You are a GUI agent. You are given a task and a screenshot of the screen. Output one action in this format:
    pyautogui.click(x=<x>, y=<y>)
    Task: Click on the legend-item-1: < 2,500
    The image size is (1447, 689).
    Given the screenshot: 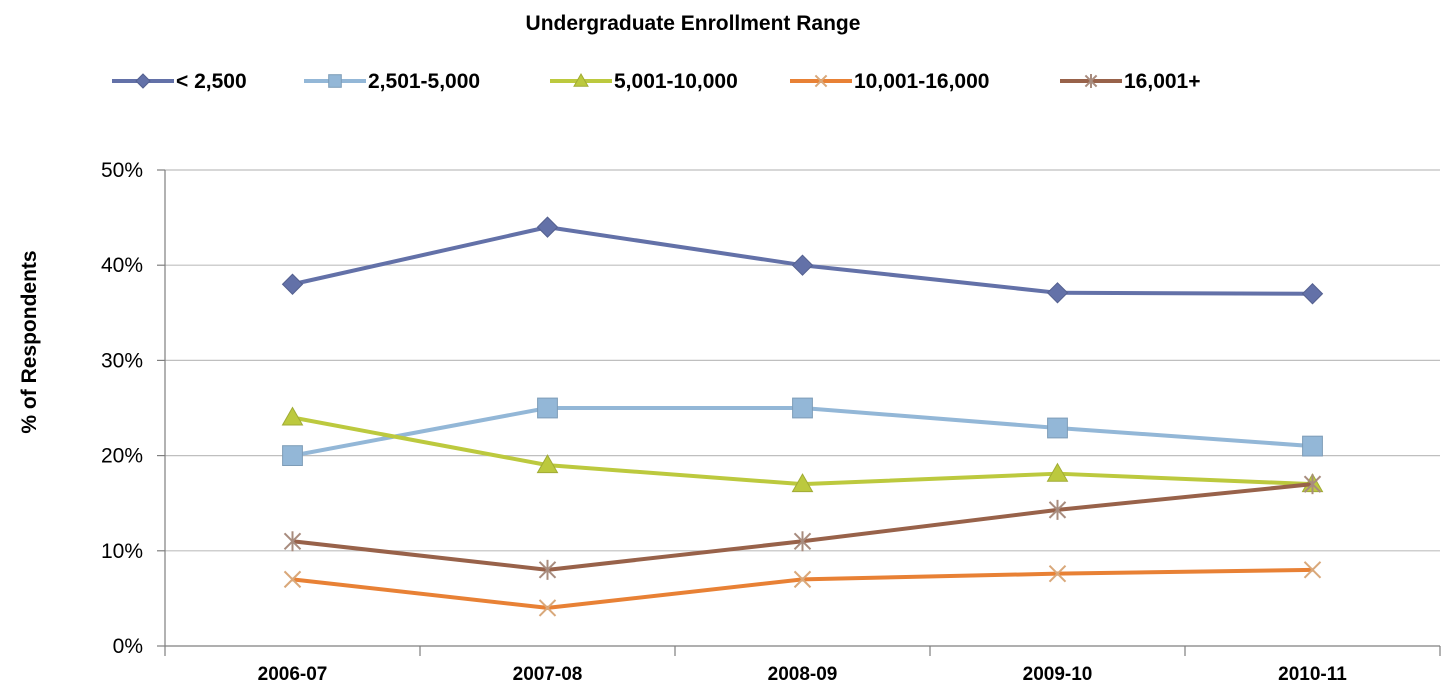 What is the action you would take?
    pyautogui.click(x=179, y=81)
    